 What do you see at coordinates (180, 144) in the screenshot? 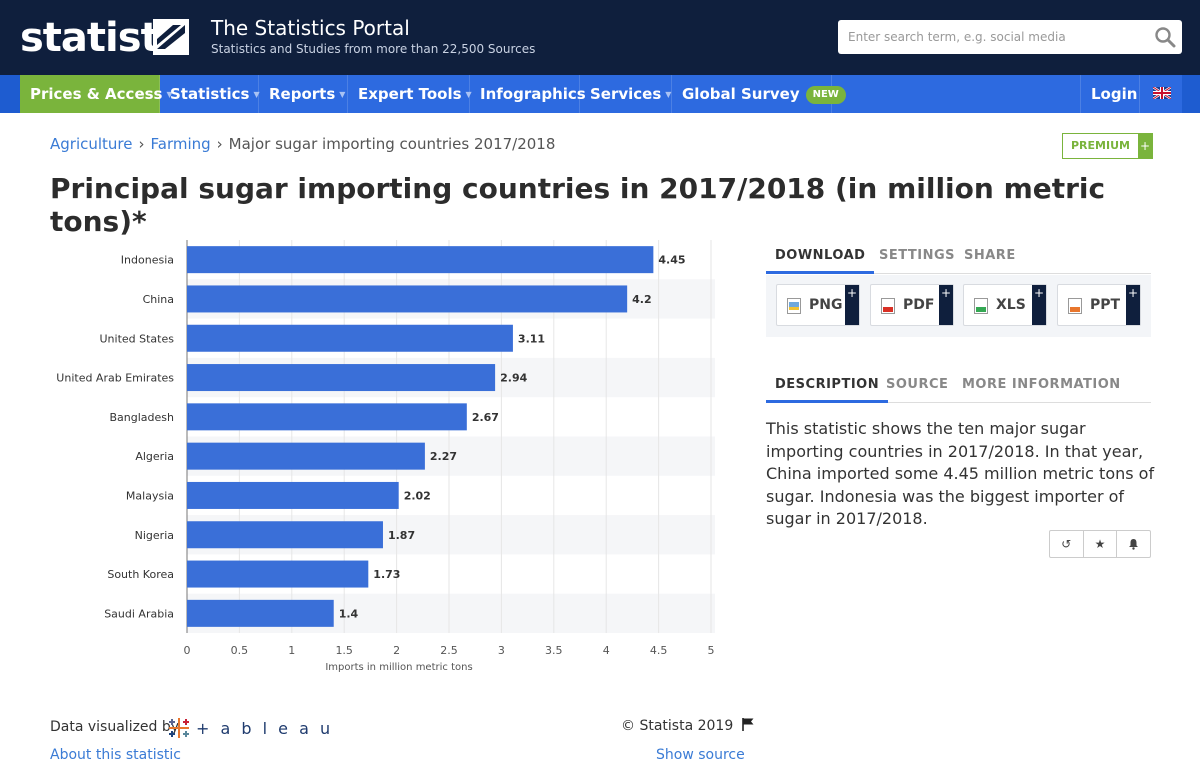
I see `breadcrumb-link-farming: Farming` at bounding box center [180, 144].